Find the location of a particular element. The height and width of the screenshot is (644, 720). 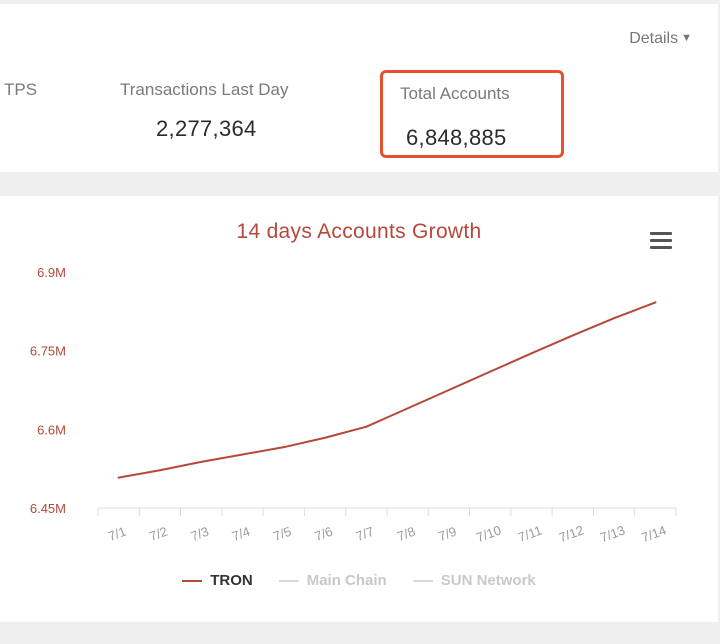

legend-label: TRON is located at coordinates (231, 580).